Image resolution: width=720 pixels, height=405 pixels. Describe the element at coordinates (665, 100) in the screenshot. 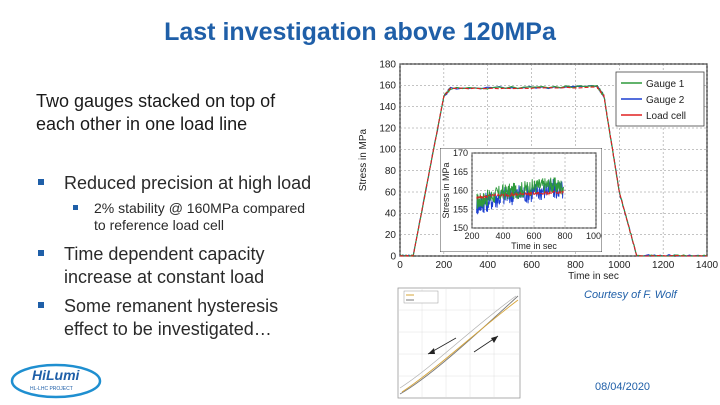

I see `legend-label: Gauge 2` at that location.